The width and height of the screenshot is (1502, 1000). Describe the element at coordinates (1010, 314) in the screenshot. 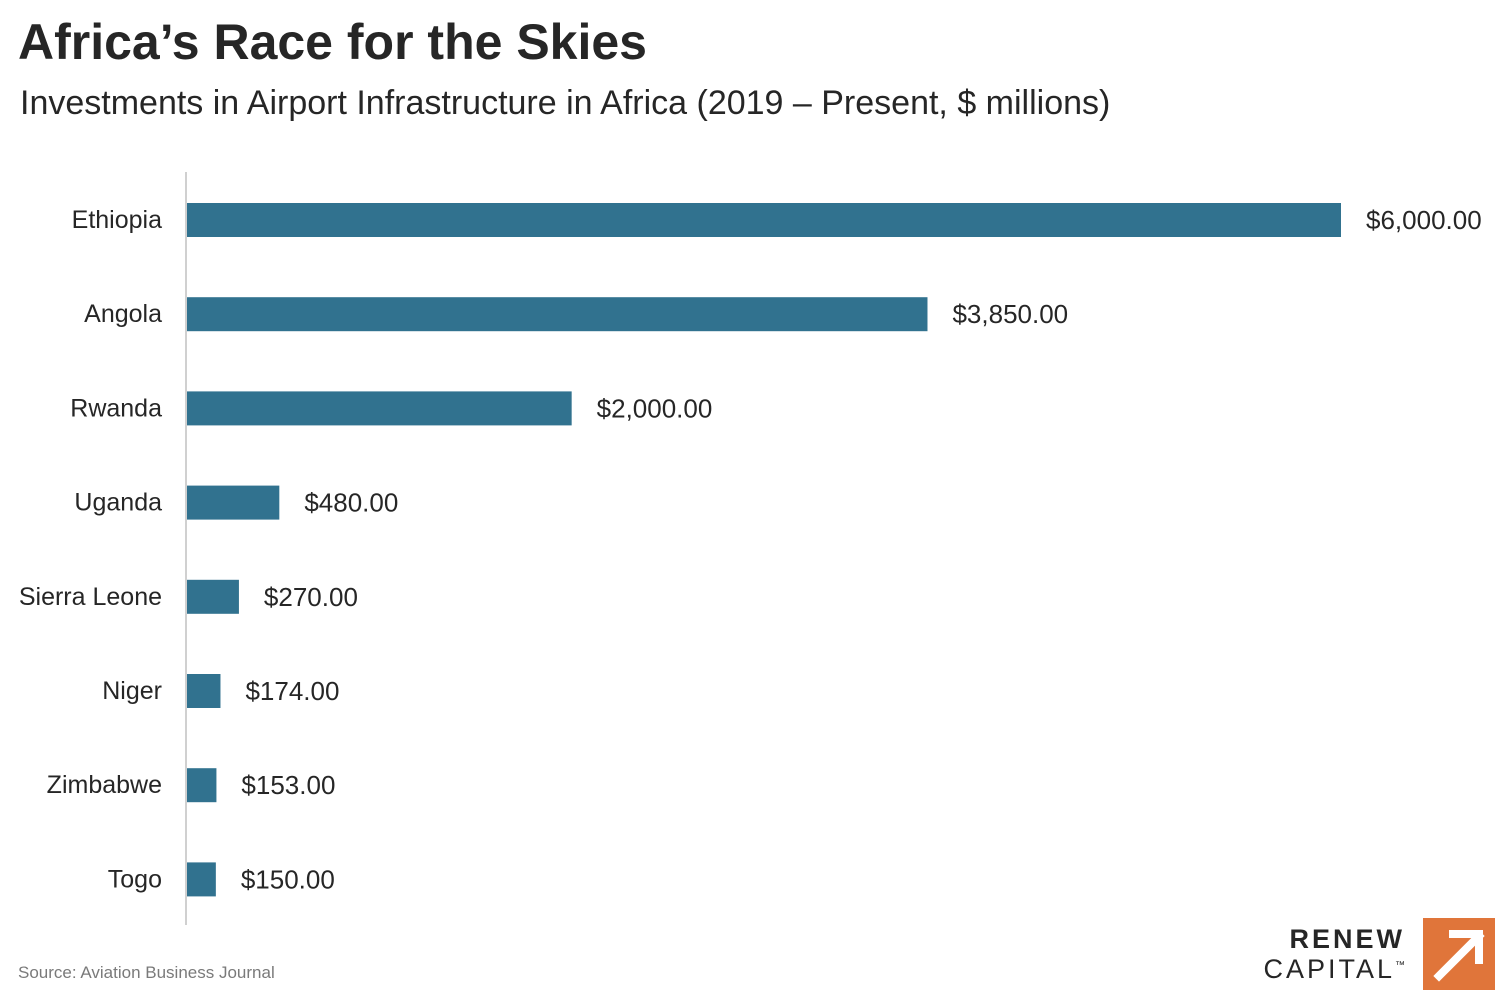

I see `value-label: $3,850.00` at that location.